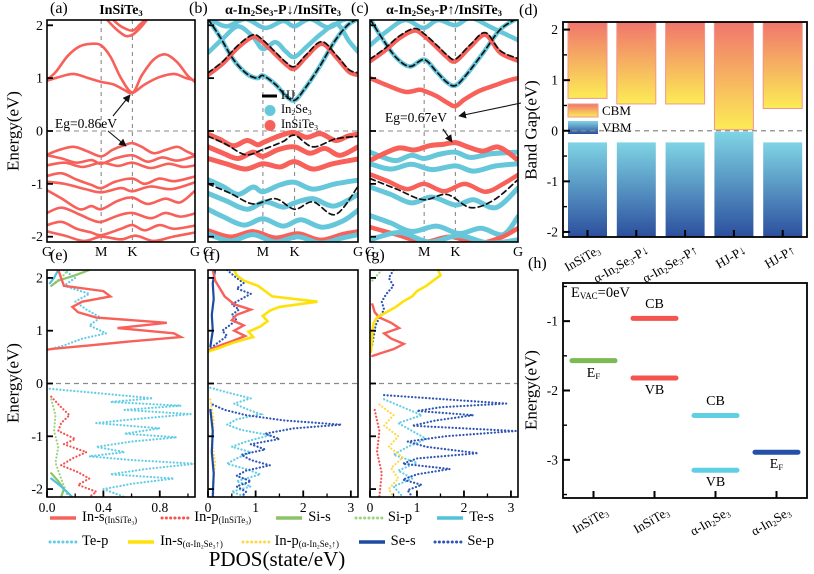 The height and width of the screenshot is (574, 814). What do you see at coordinates (159, 507) in the screenshot?
I see `x-tick-label: 0.8` at bounding box center [159, 507].